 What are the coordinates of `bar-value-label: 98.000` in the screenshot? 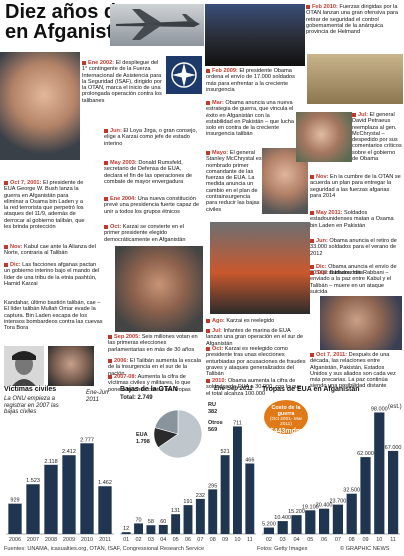 It's located at (379, 409).